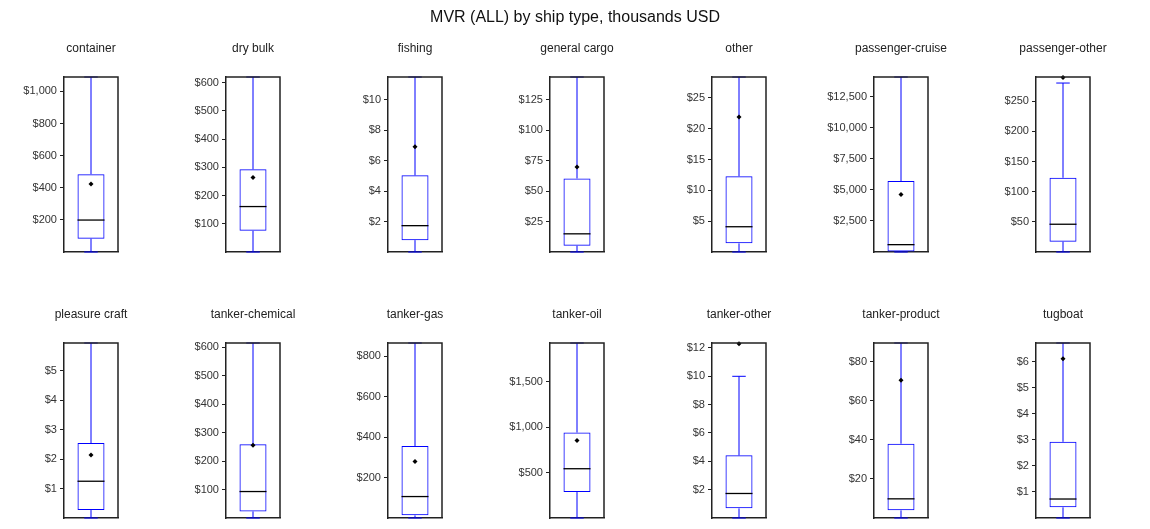  Describe the element at coordinates (415, 314) in the screenshot. I see `chart-title: tanker-gas` at that location.